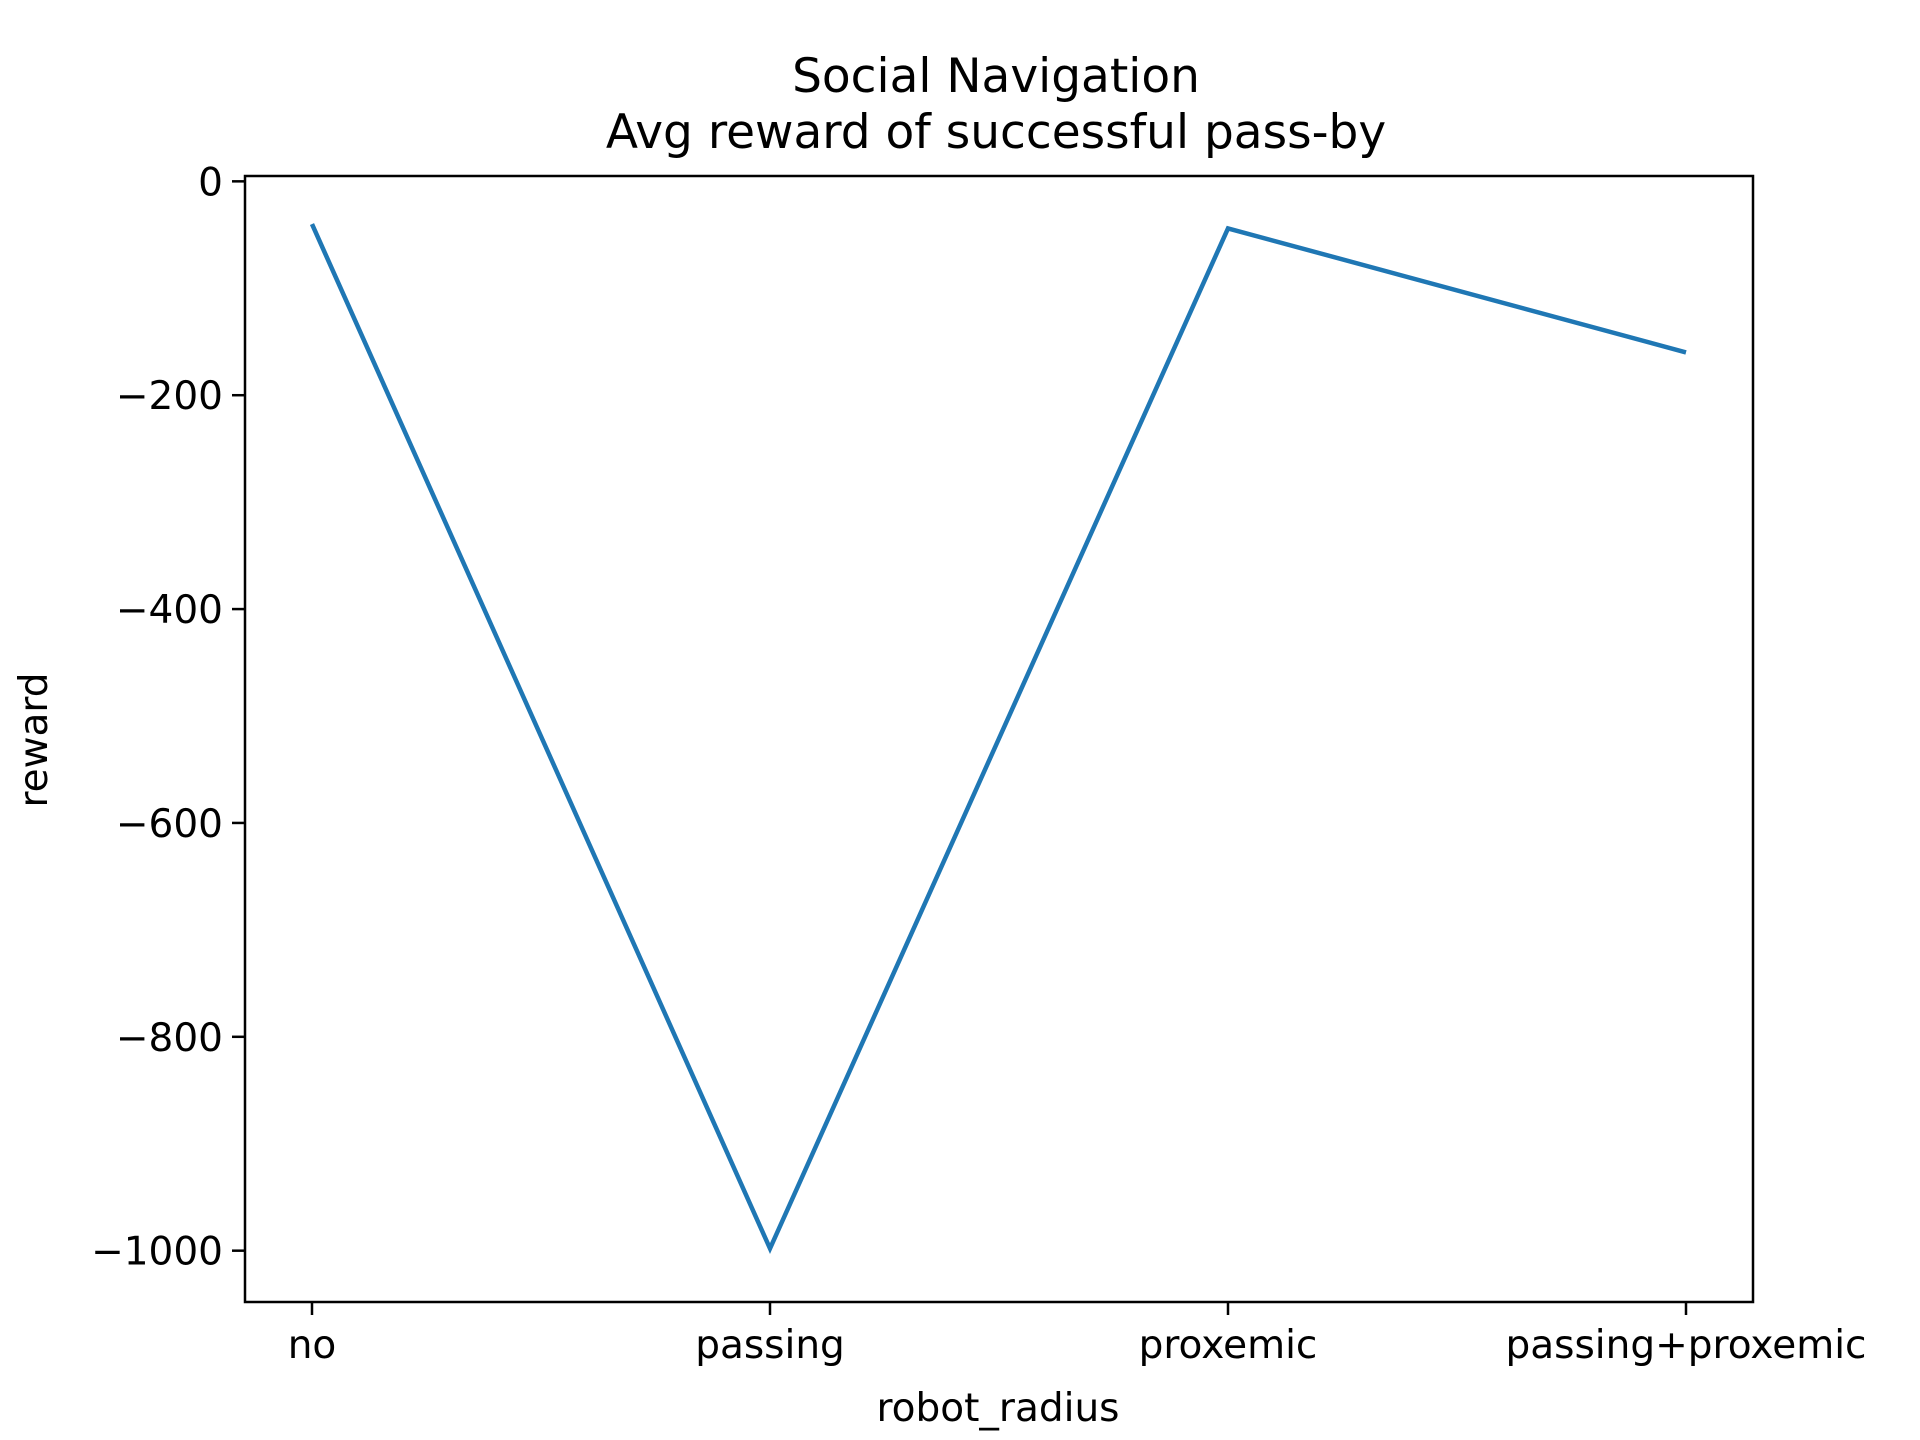 Image resolution: width=1920 pixels, height=1440 pixels. I want to click on x-tick-label: passing+proxemic, so click(1685, 1345).